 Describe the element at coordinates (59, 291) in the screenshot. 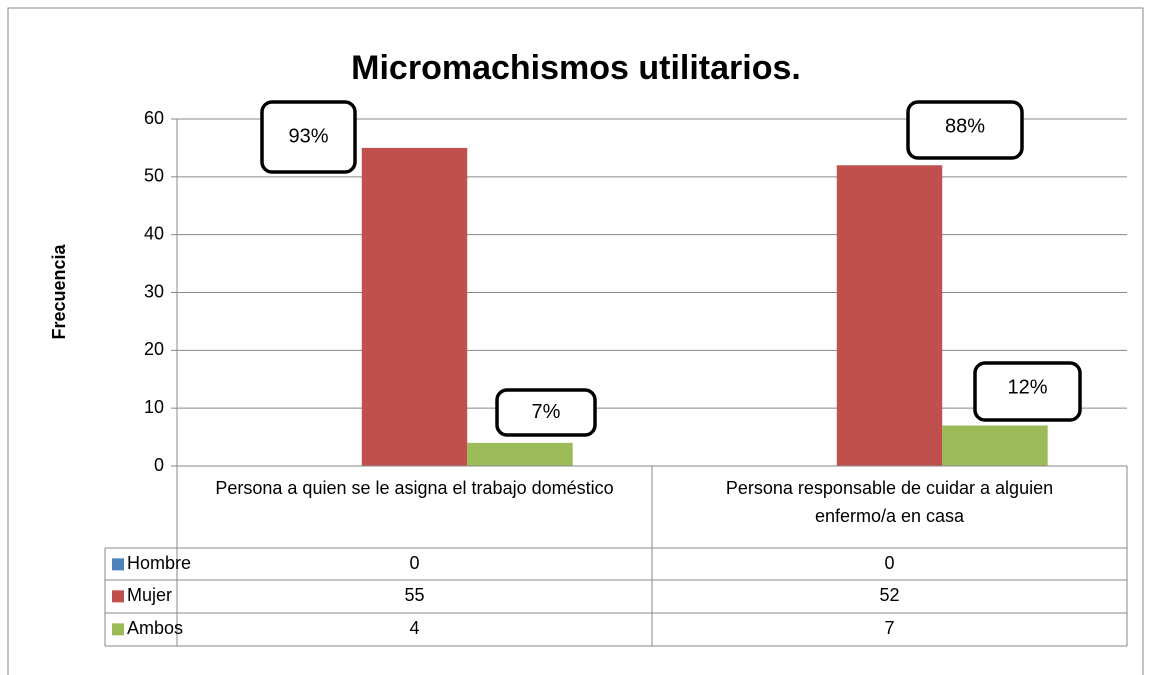

I see `y-axis-label: Frecuencia` at that location.